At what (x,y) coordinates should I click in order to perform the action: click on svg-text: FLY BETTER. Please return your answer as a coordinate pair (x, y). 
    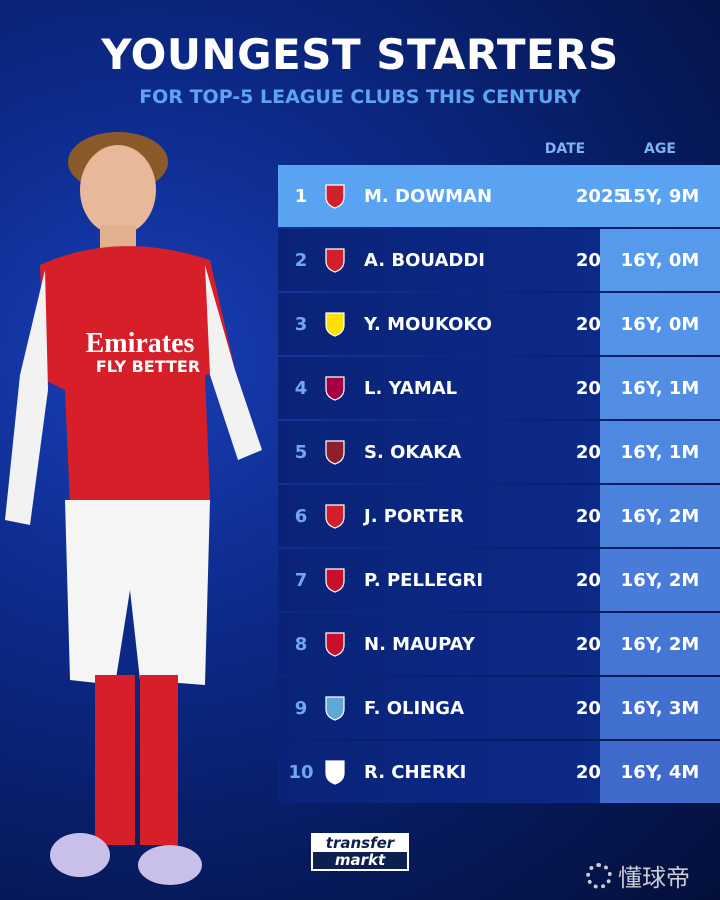
    Looking at the image, I should click on (148, 366).